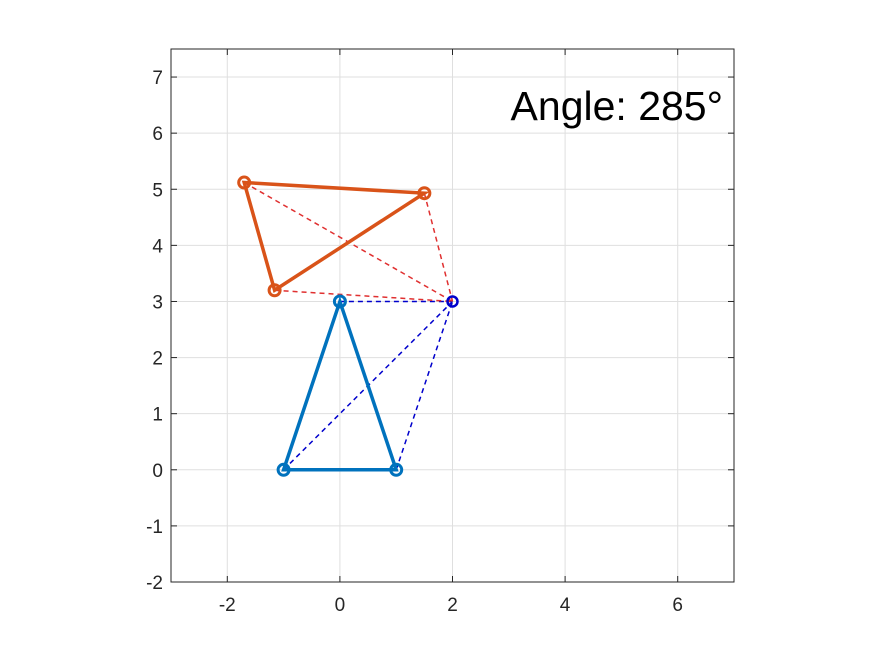 The height and width of the screenshot is (656, 875). I want to click on y-tick-label: 3, so click(157, 302).